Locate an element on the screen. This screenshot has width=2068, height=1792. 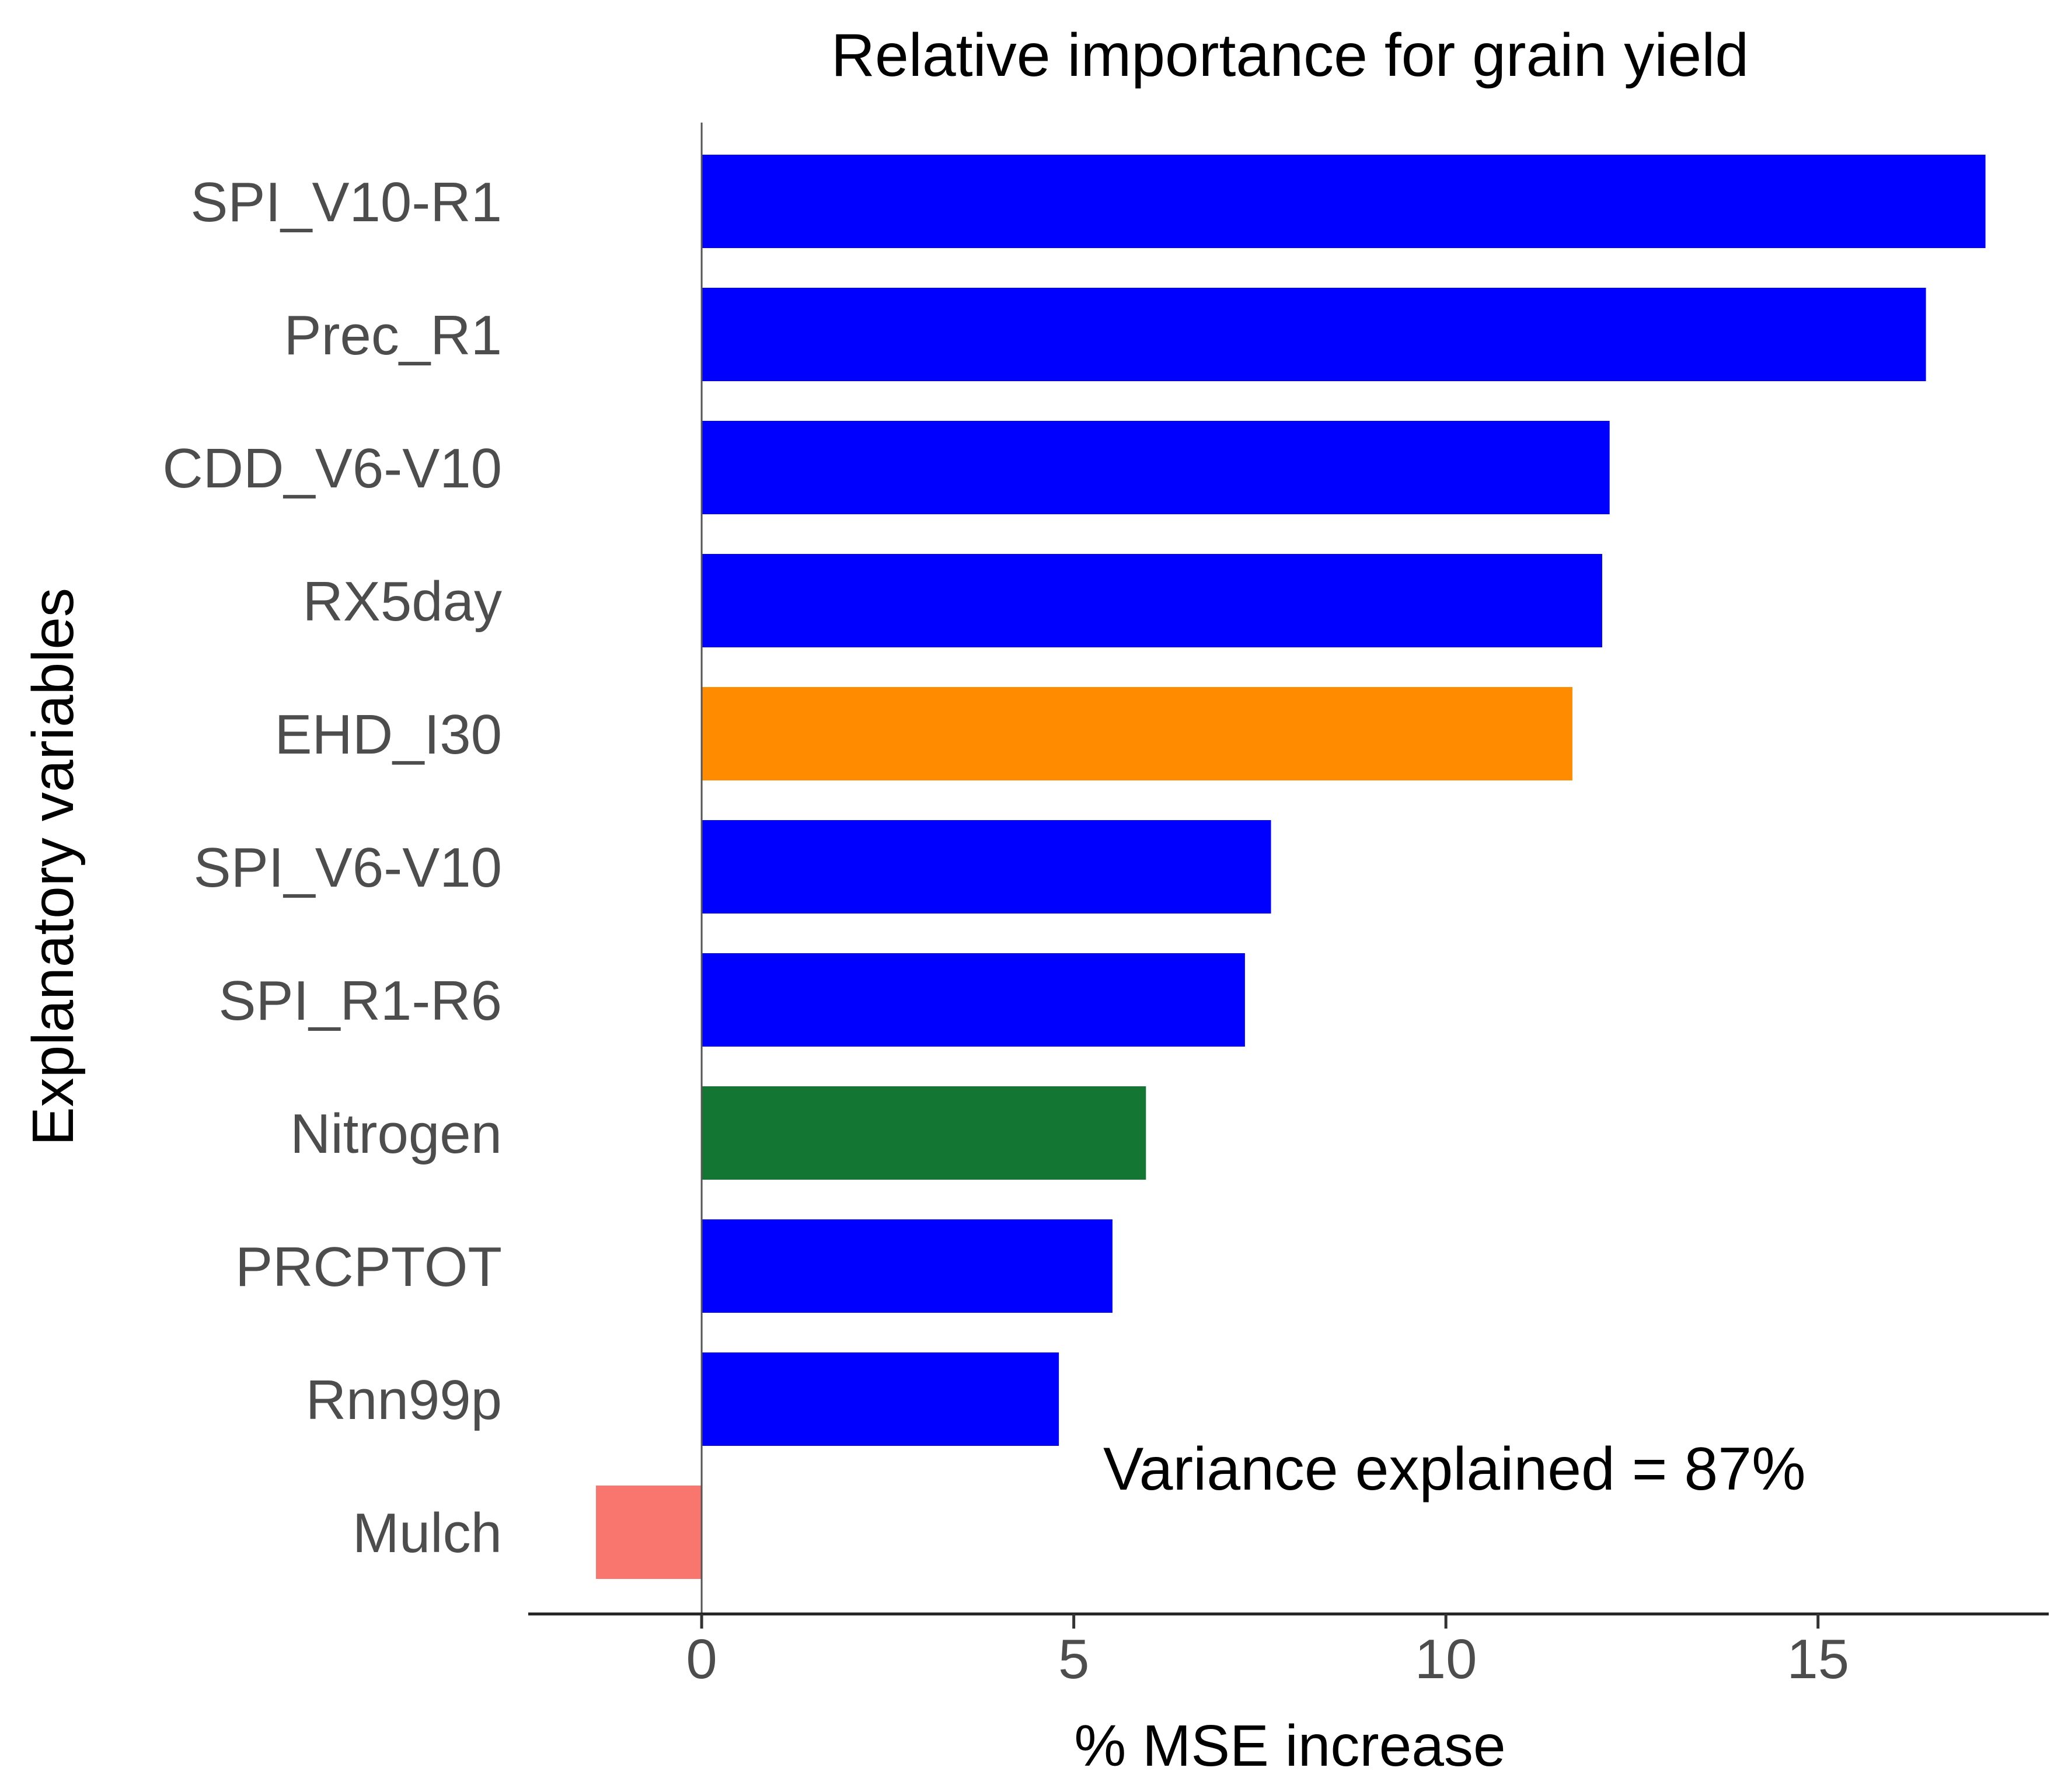
bar-prec-r1 is located at coordinates (1314, 334).